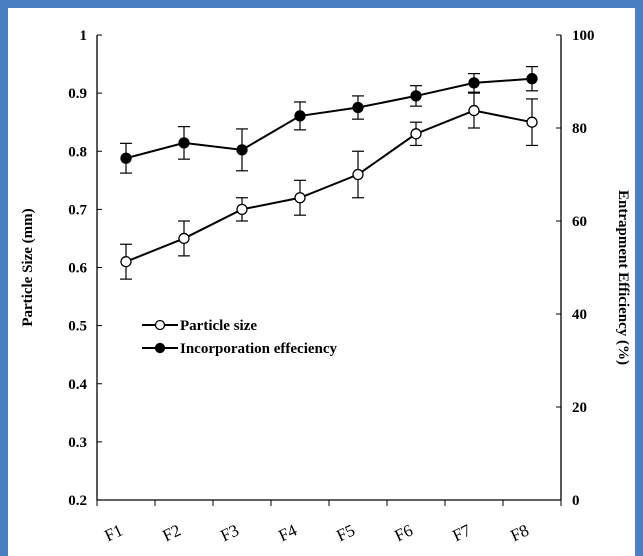  Describe the element at coordinates (77, 327) in the screenshot. I see `y-left-tick-label: 0.5` at that location.